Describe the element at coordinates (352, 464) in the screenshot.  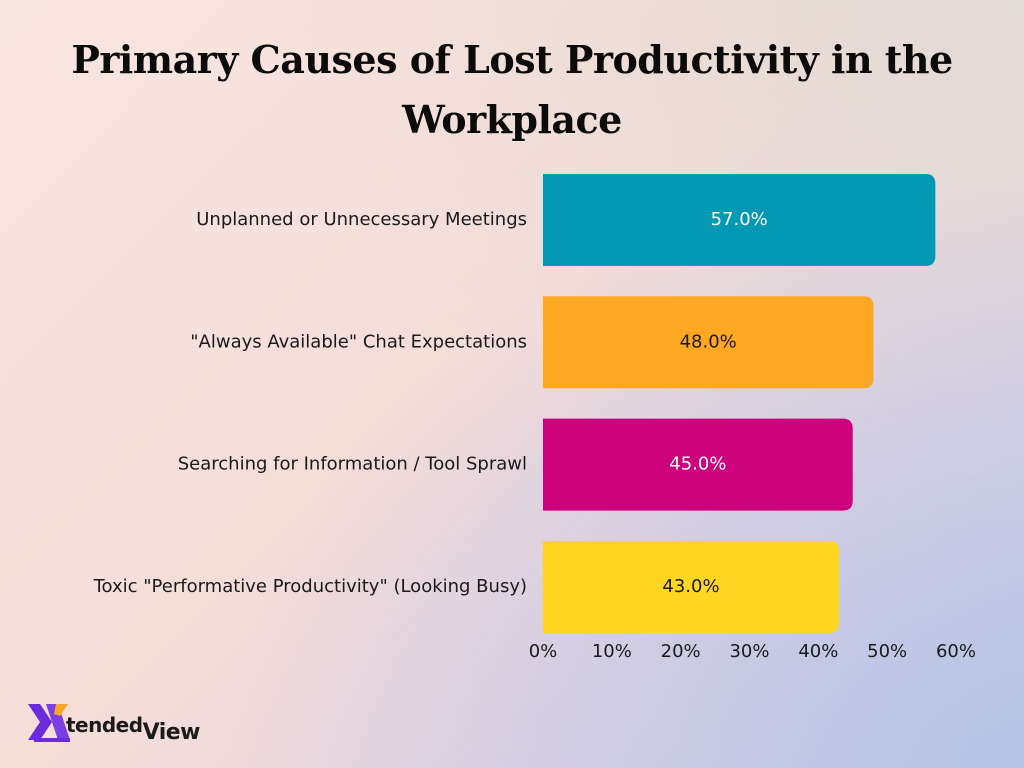
I see `category-label: Searching for Information / Tool Sprawl` at that location.